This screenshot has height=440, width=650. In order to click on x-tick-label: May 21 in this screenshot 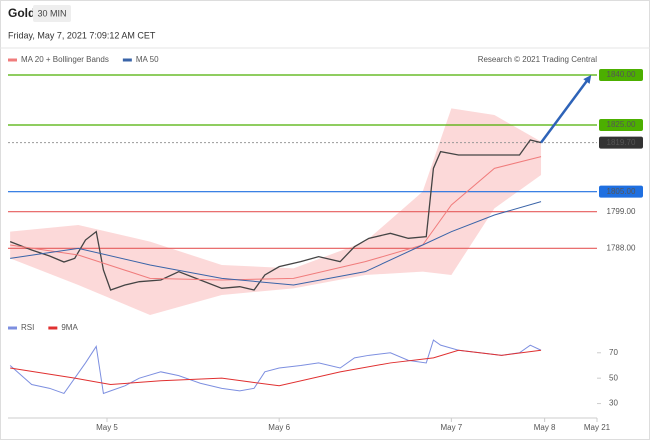, I will do `click(597, 427)`.